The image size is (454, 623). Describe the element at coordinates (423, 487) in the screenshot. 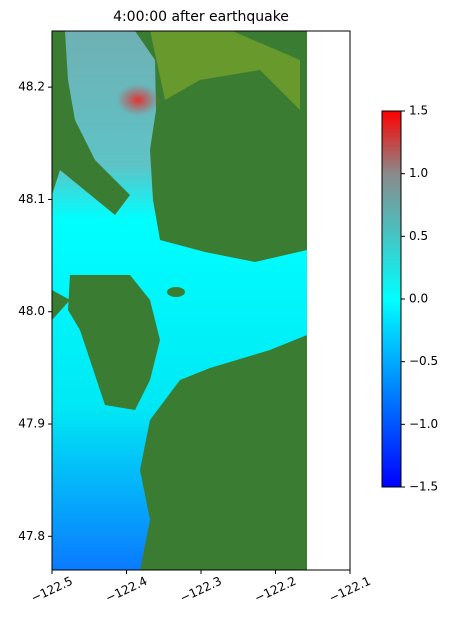

I see `colorbar-tick-label: −1.5` at that location.